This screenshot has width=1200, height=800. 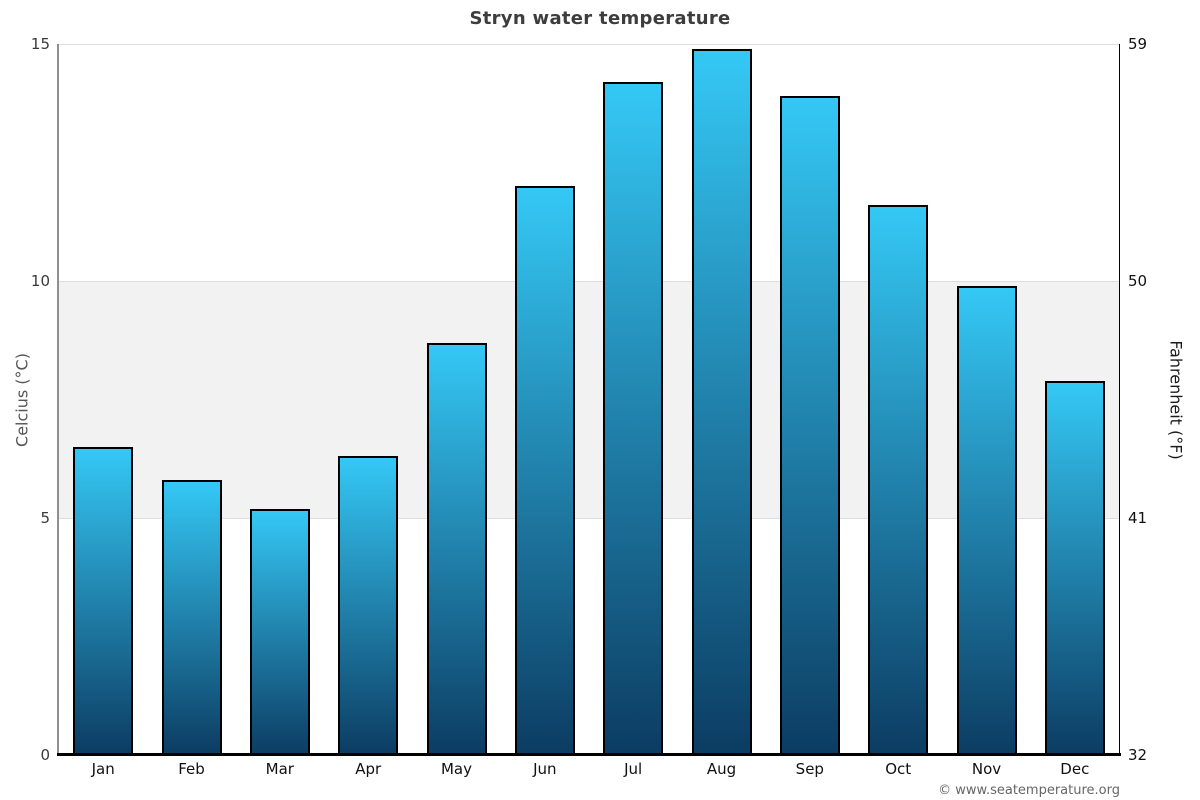 What do you see at coordinates (898, 480) in the screenshot?
I see `bar-oct` at bounding box center [898, 480].